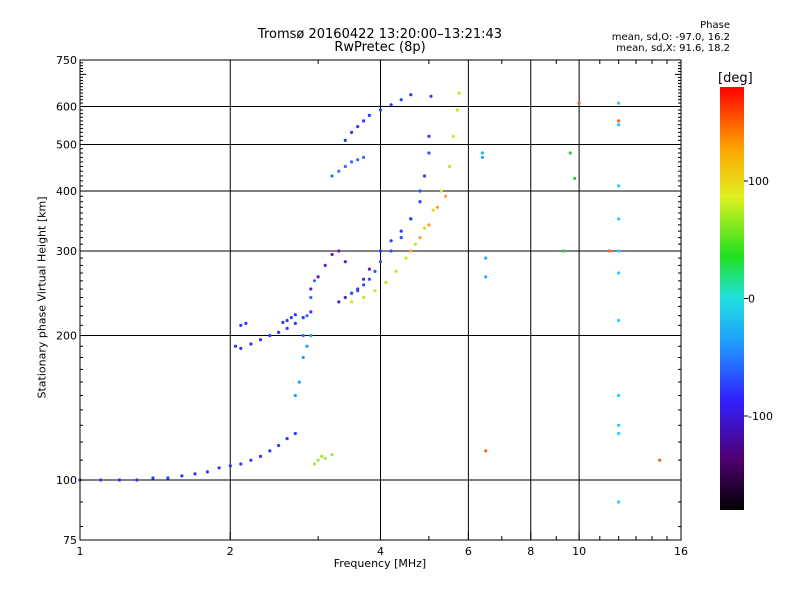  Describe the element at coordinates (66, 145) in the screenshot. I see `y-tick-label: 500` at that location.